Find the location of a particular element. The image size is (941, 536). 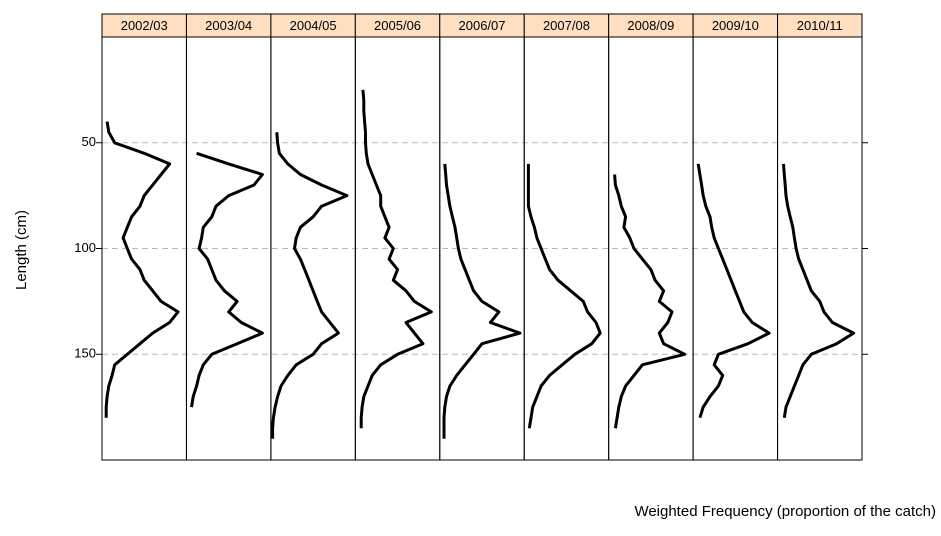

strip-label: 2009/10 is located at coordinates (735, 25).